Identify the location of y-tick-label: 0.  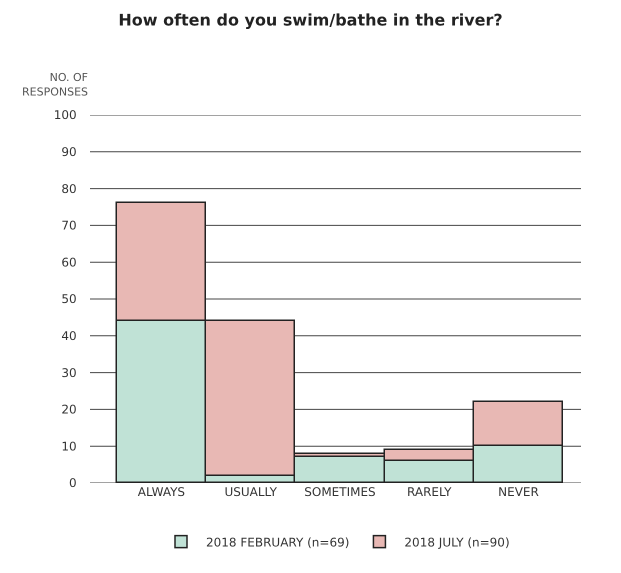
(72, 483).